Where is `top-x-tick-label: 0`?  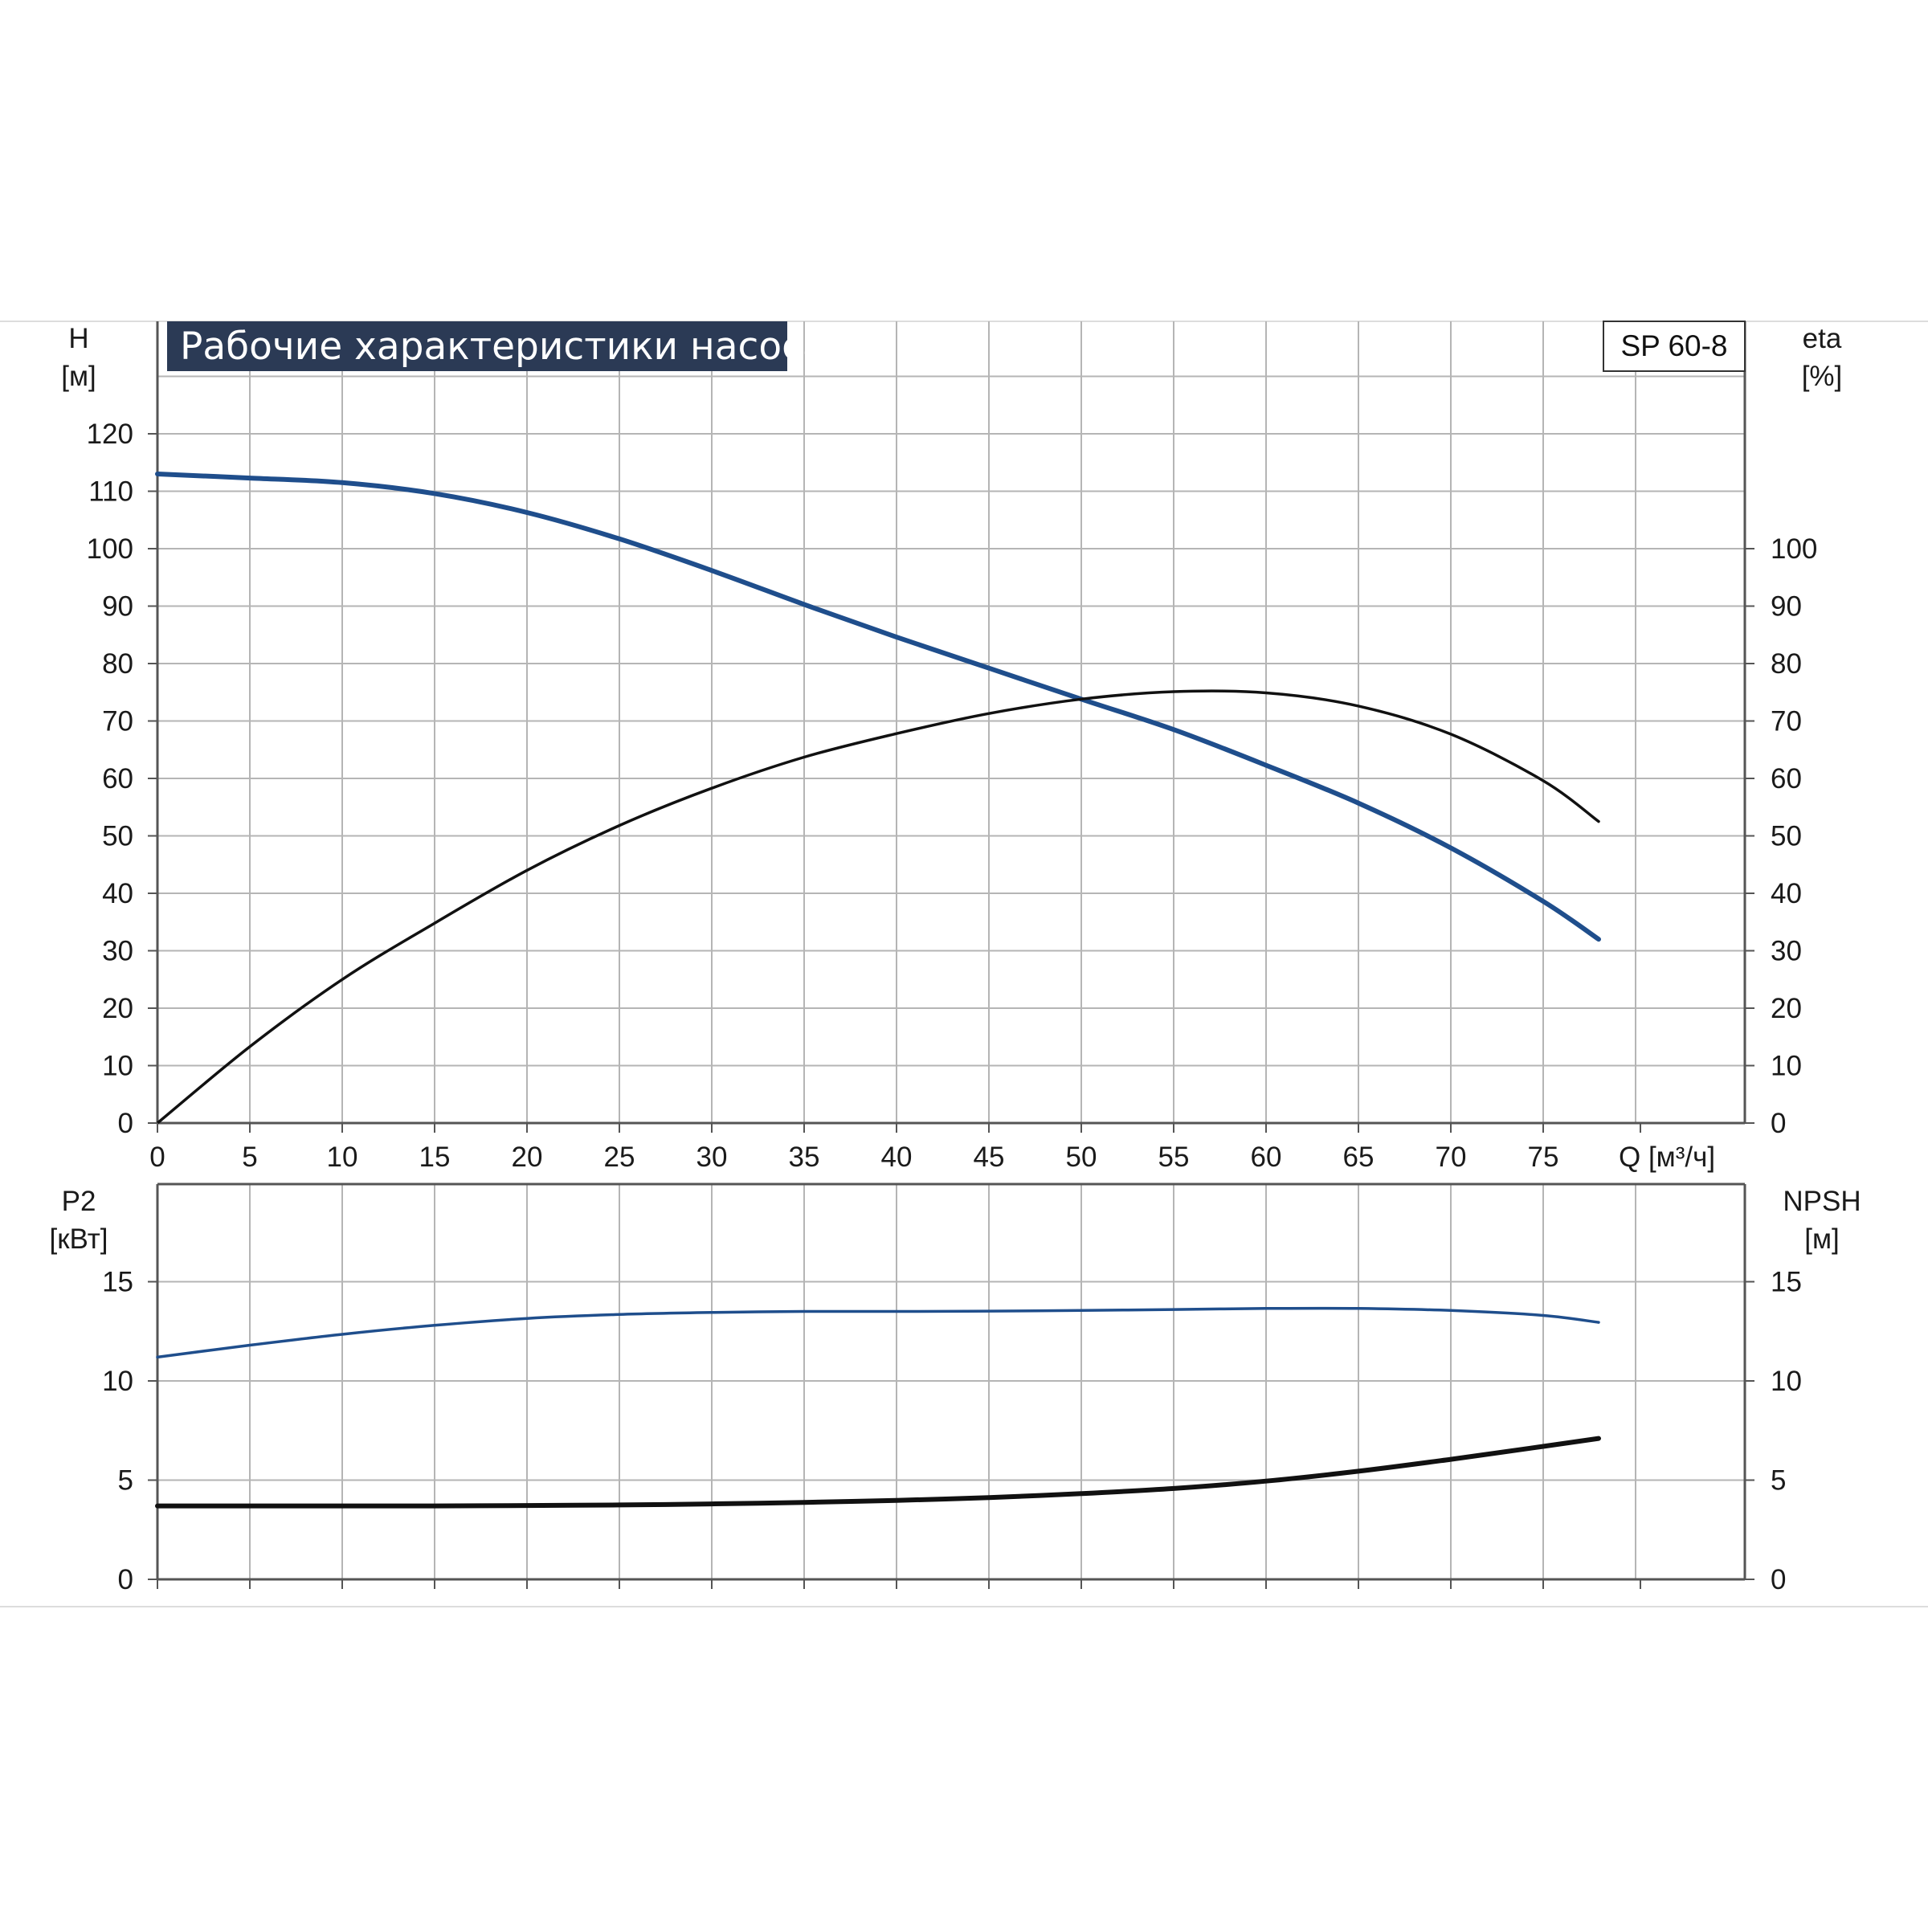
top-x-tick-label: 0 is located at coordinates (157, 1157).